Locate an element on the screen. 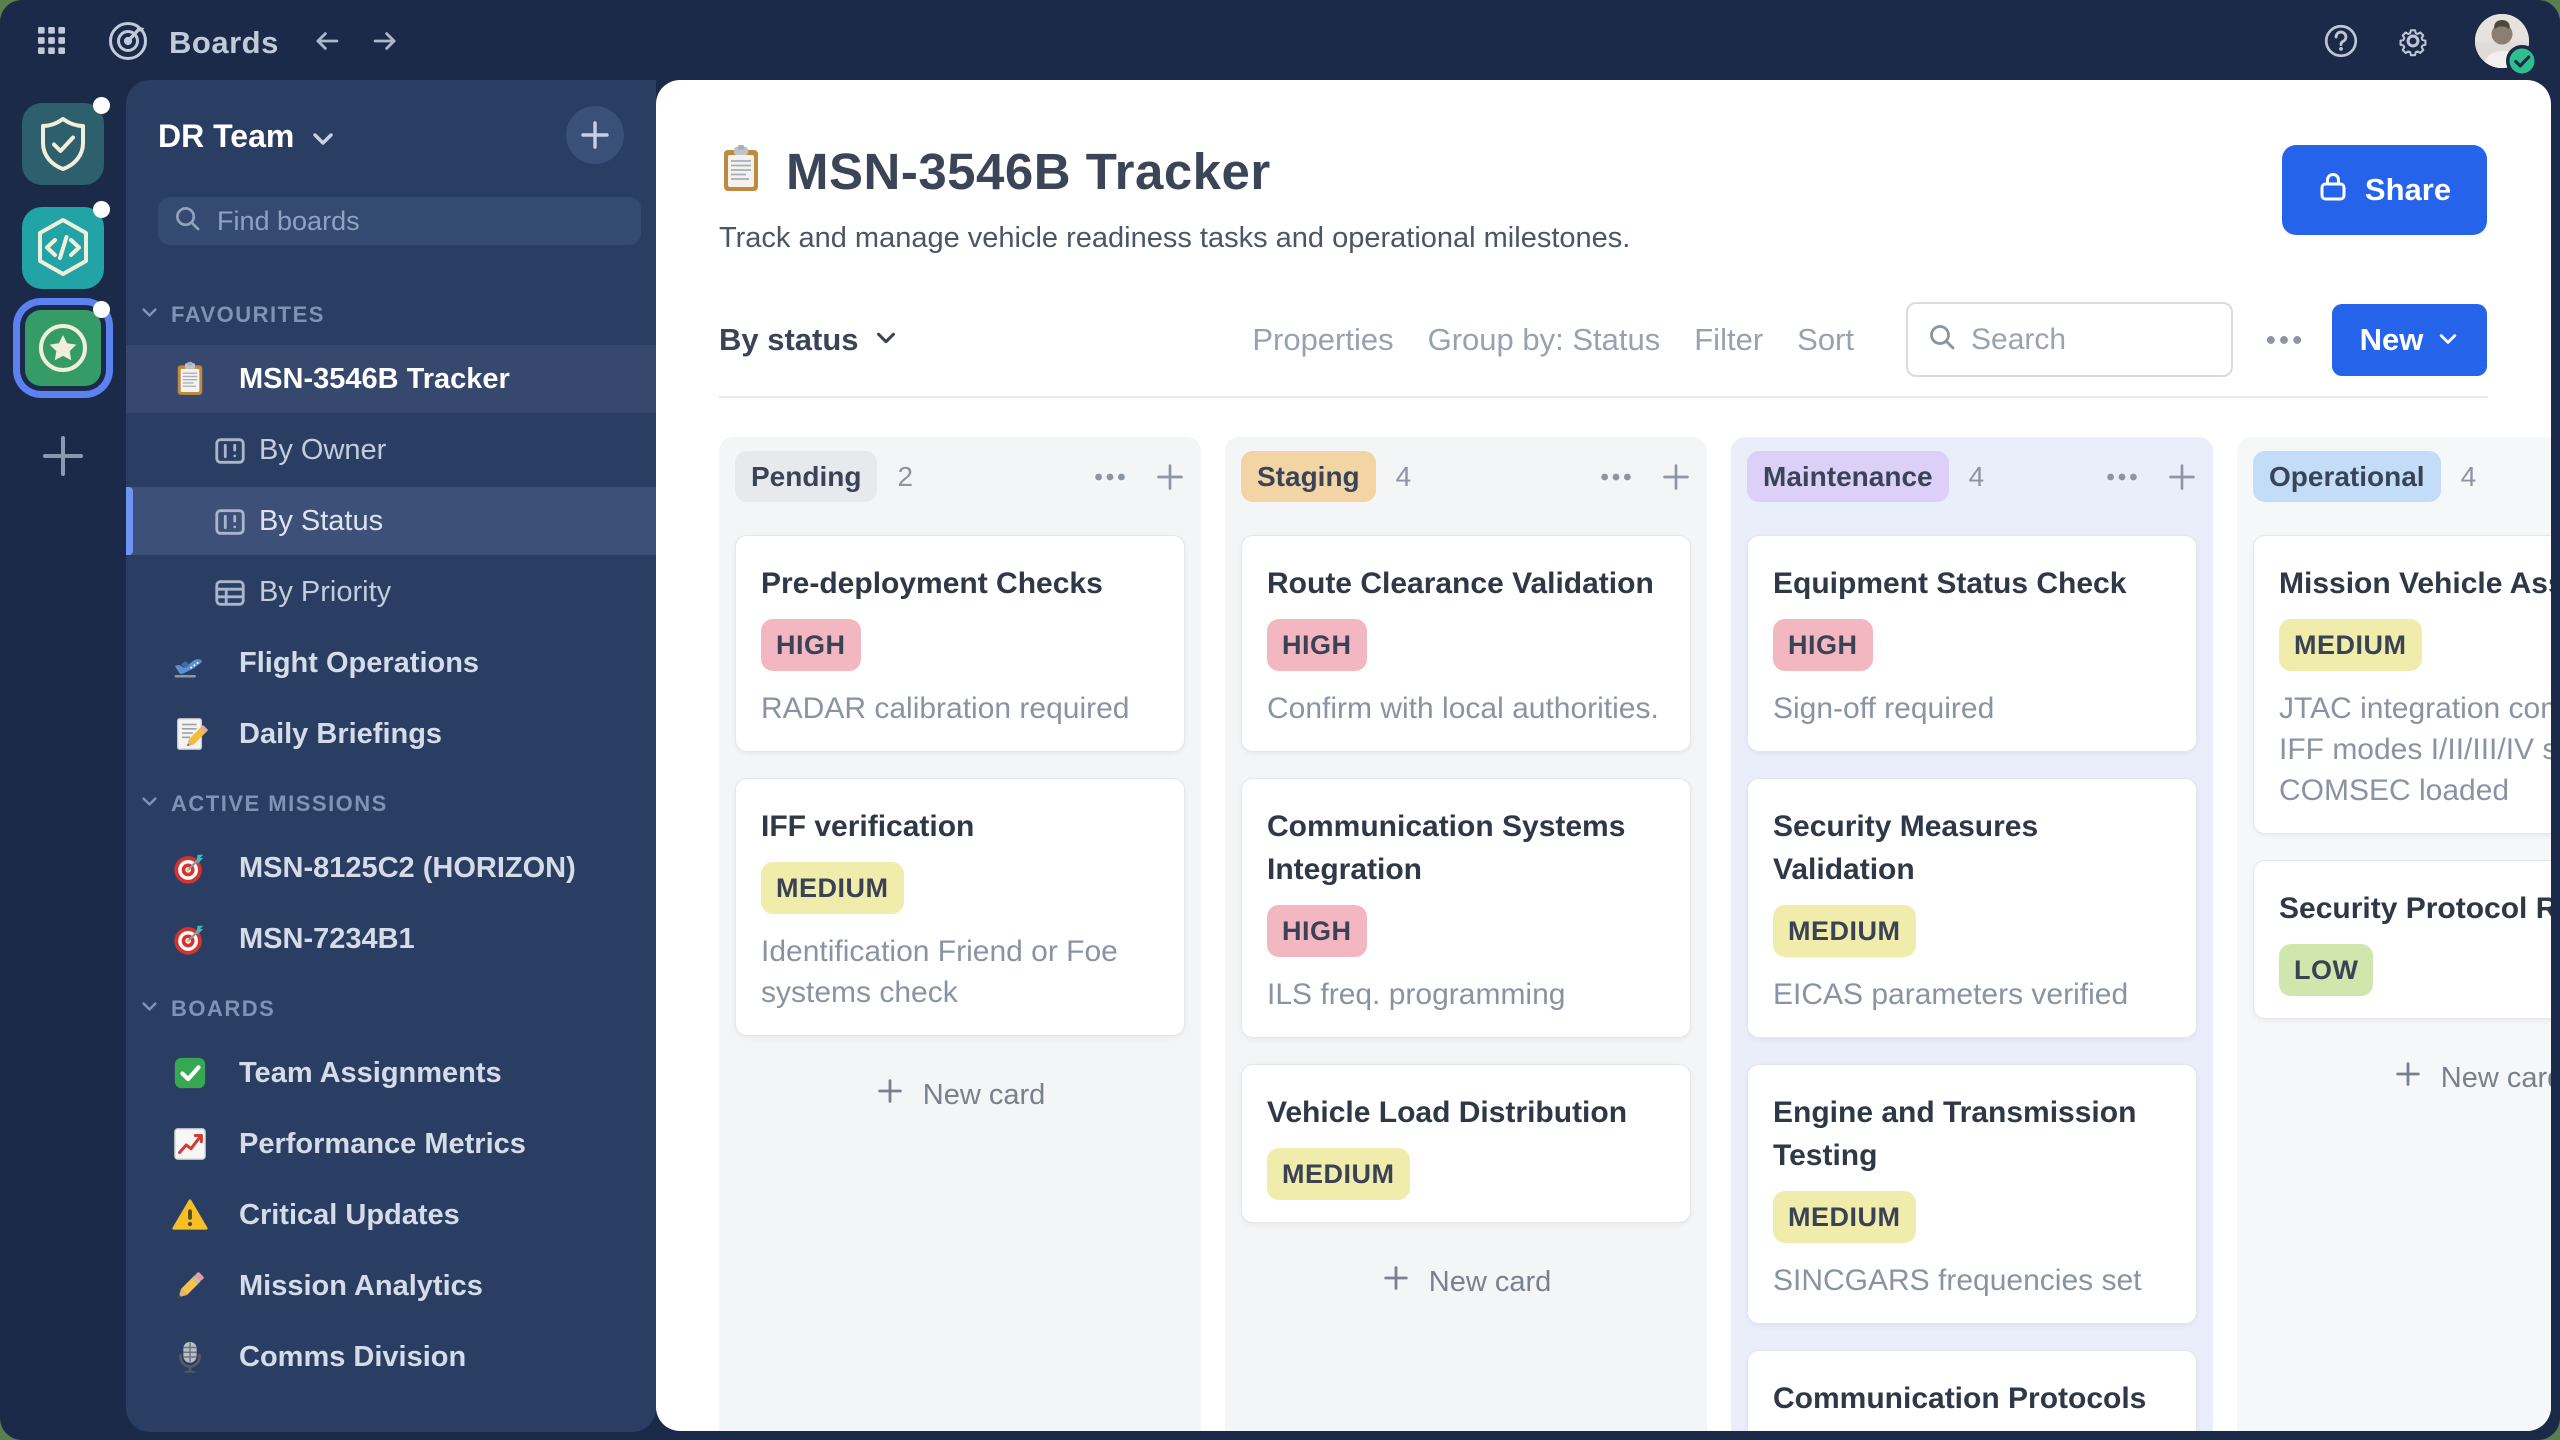  sidebar-item-team-assignments: Team Assignments is located at coordinates (391, 1073).